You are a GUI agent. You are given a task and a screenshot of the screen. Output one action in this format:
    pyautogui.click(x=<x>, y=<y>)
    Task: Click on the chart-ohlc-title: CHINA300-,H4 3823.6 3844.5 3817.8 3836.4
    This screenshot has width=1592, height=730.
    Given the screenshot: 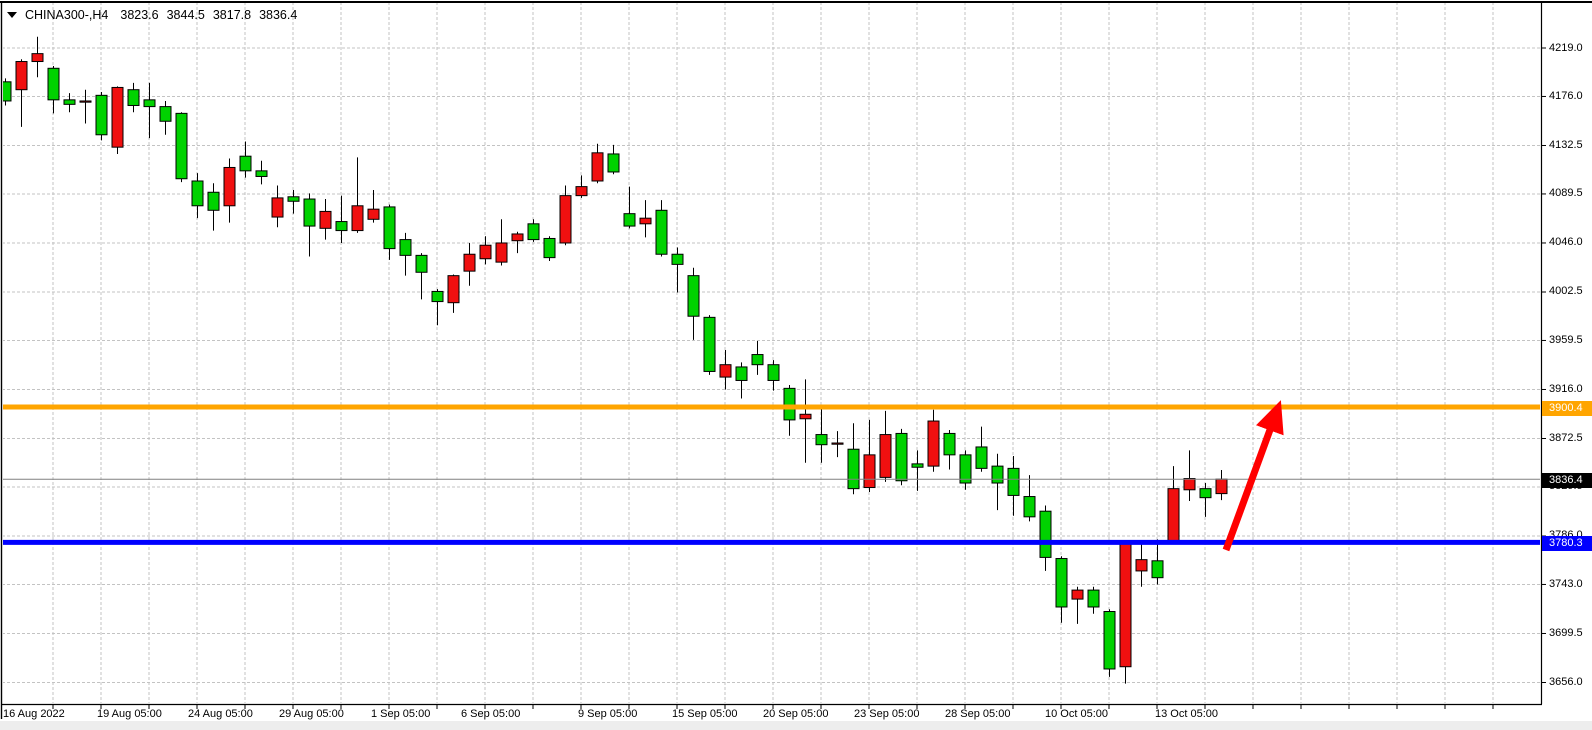 What is the action you would take?
    pyautogui.click(x=156, y=15)
    